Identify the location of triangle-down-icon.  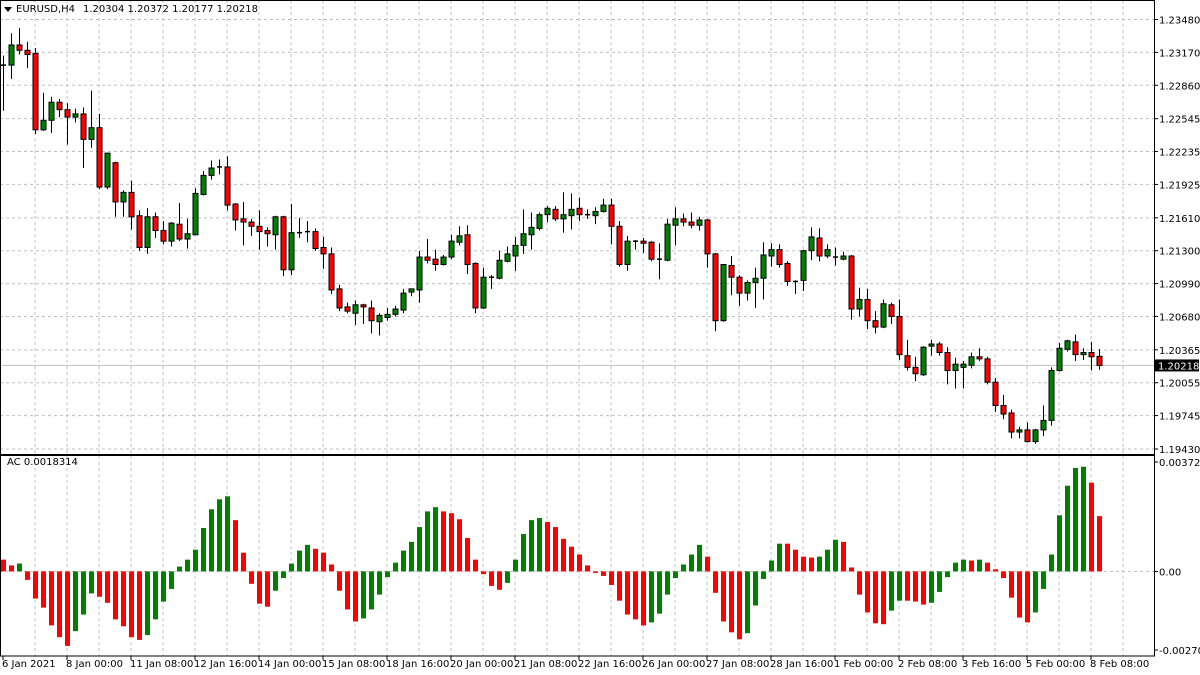
(8, 9).